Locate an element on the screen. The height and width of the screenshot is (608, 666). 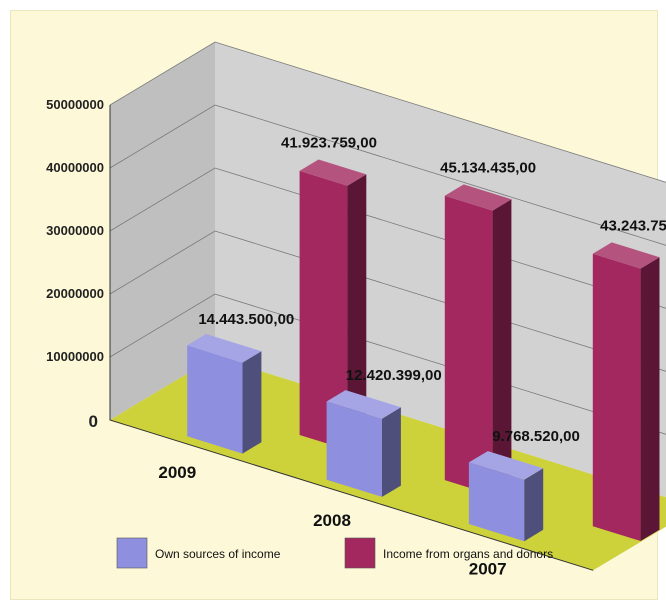
bar-own-sources-2007-front is located at coordinates (496, 502).